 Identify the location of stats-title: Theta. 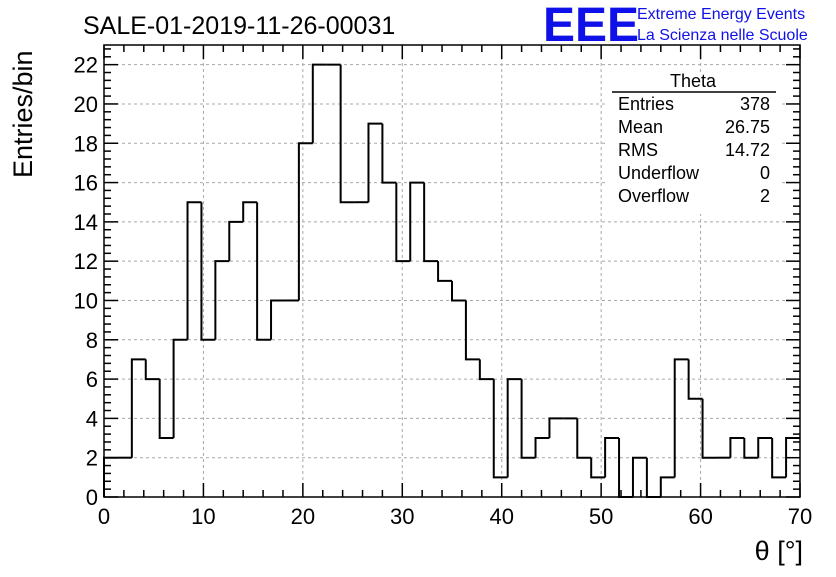
(693, 81).